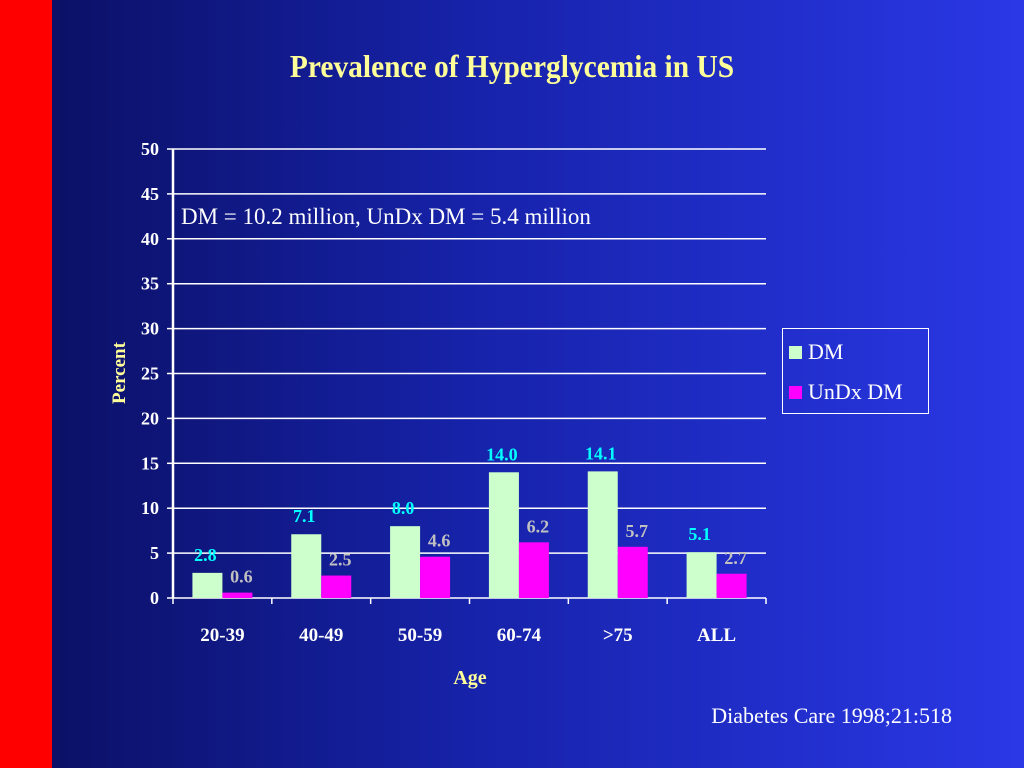 Image resolution: width=1024 pixels, height=768 pixels. Describe the element at coordinates (855, 391) in the screenshot. I see `legend-label-undx-dm: UnDx DM` at that location.